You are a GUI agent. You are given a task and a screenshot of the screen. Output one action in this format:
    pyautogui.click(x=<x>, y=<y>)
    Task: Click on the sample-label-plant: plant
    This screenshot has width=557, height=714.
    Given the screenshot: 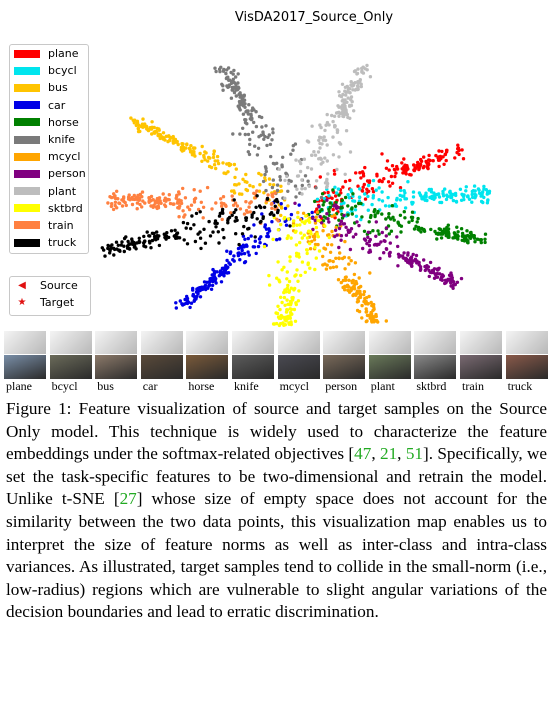 What is the action you would take?
    pyautogui.click(x=382, y=386)
    